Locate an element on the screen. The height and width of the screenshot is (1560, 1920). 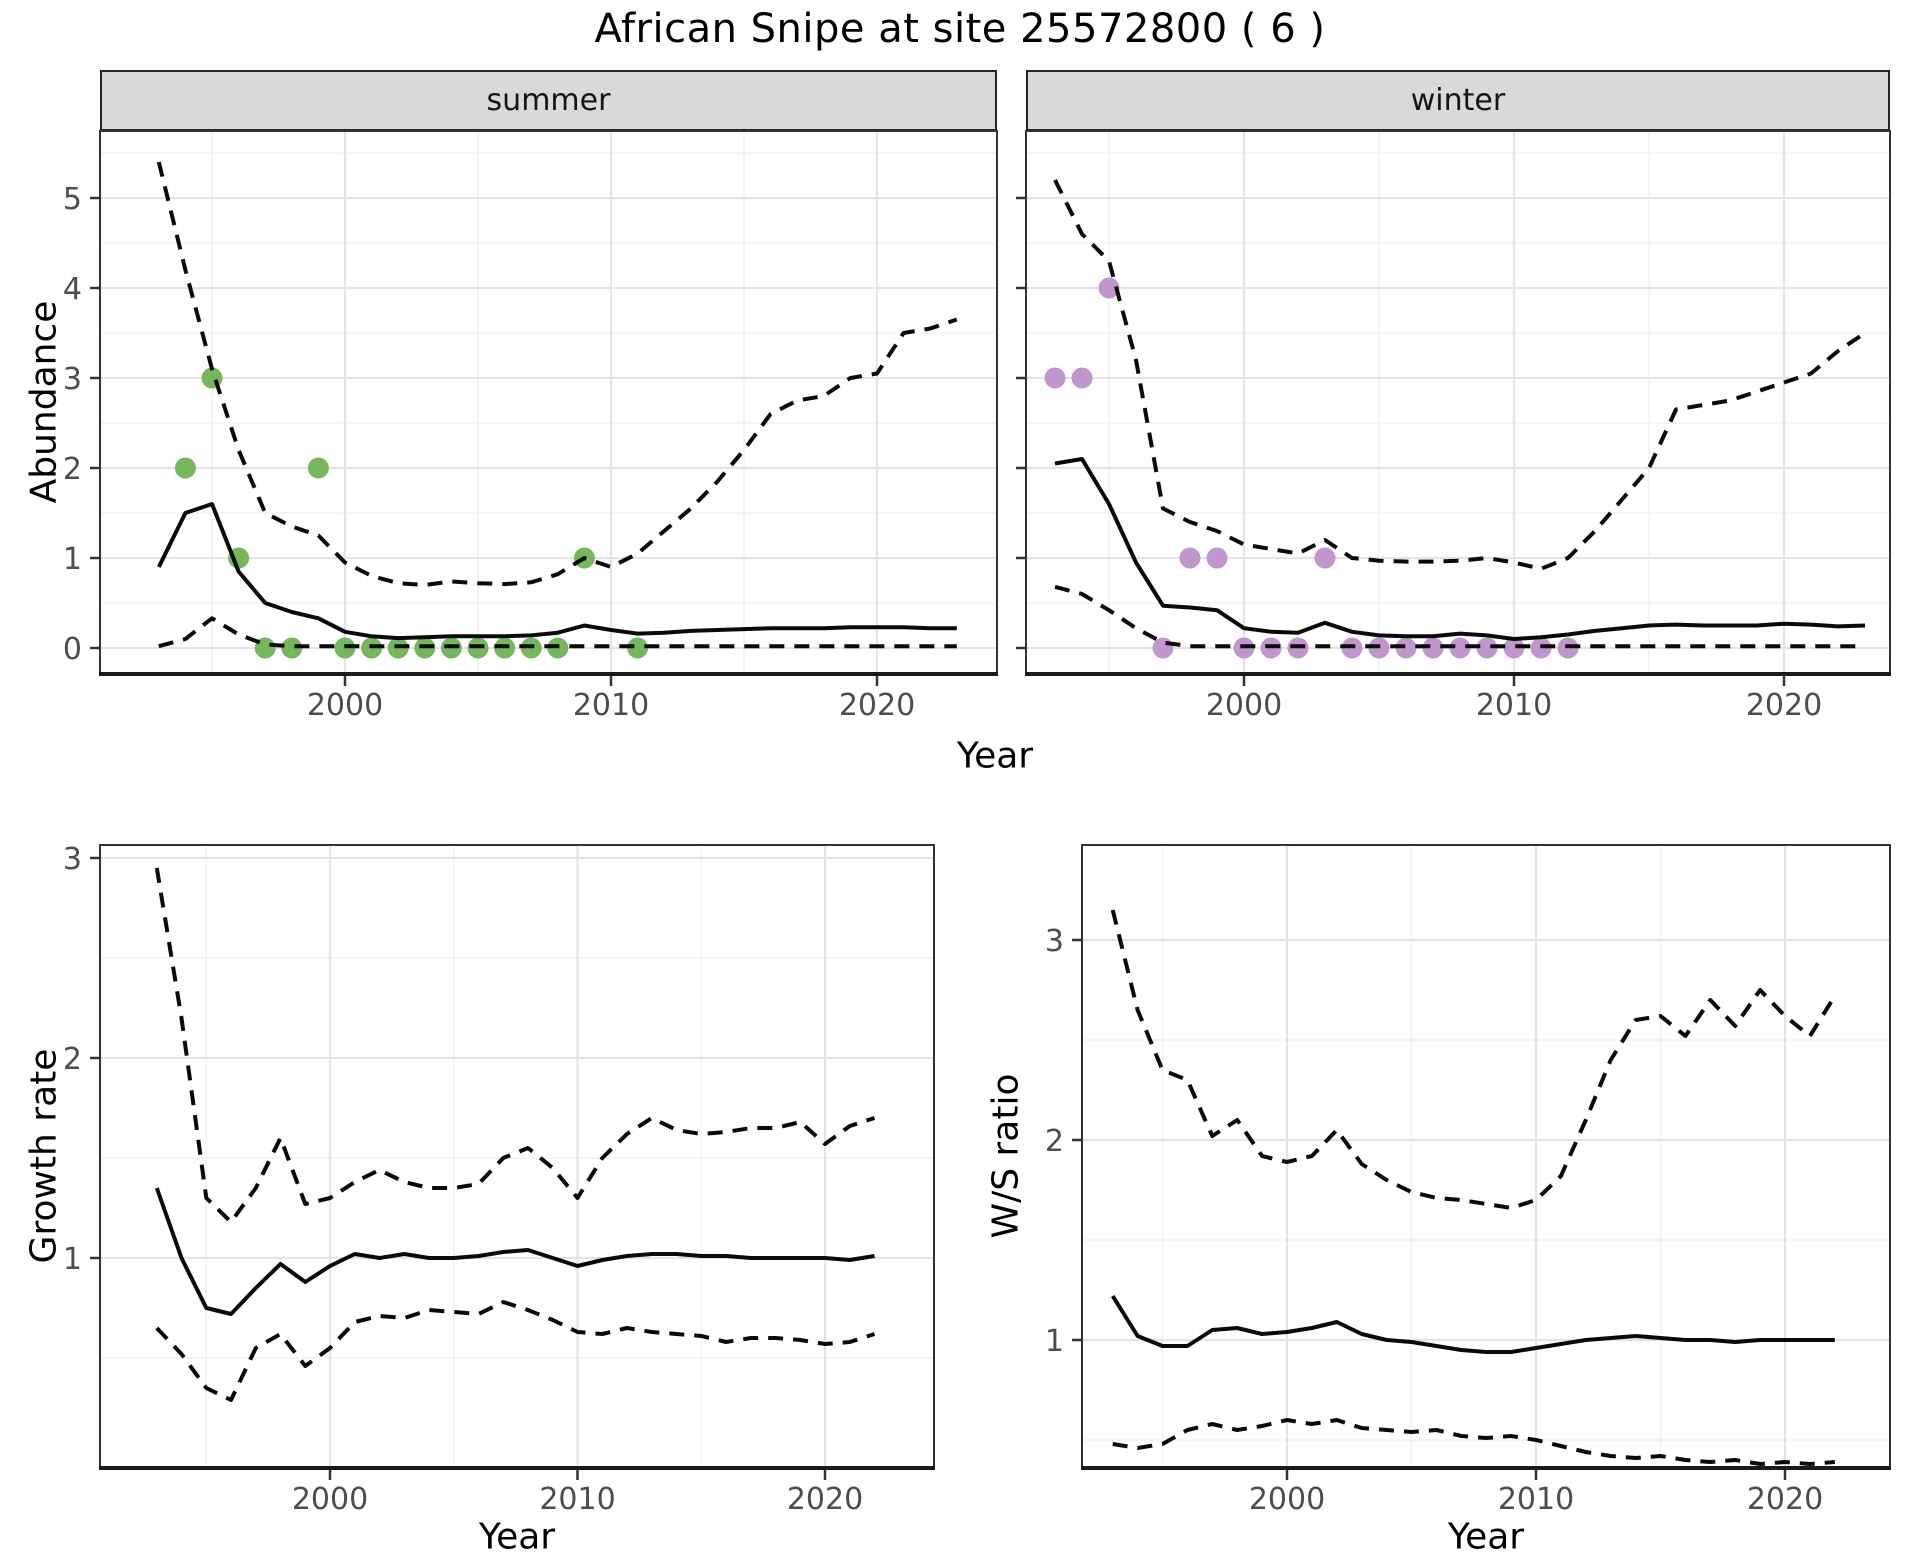
y-tick-label: 5 is located at coordinates (72, 199).